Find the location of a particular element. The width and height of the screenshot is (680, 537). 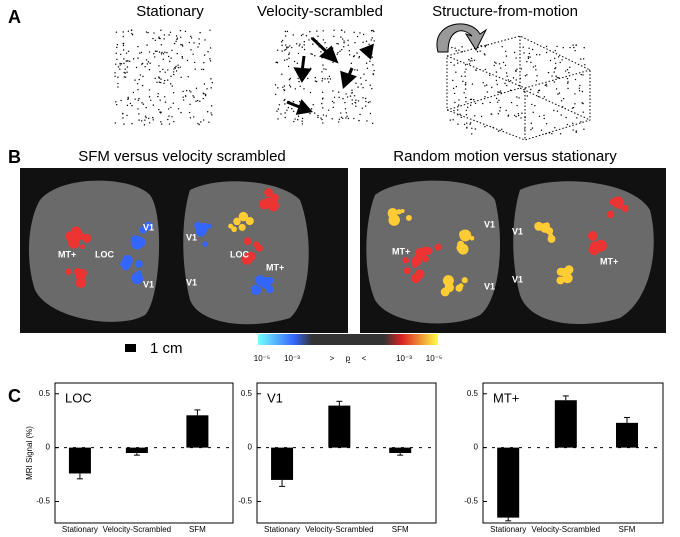

x-tick-label: Stationary is located at coordinates (508, 529).